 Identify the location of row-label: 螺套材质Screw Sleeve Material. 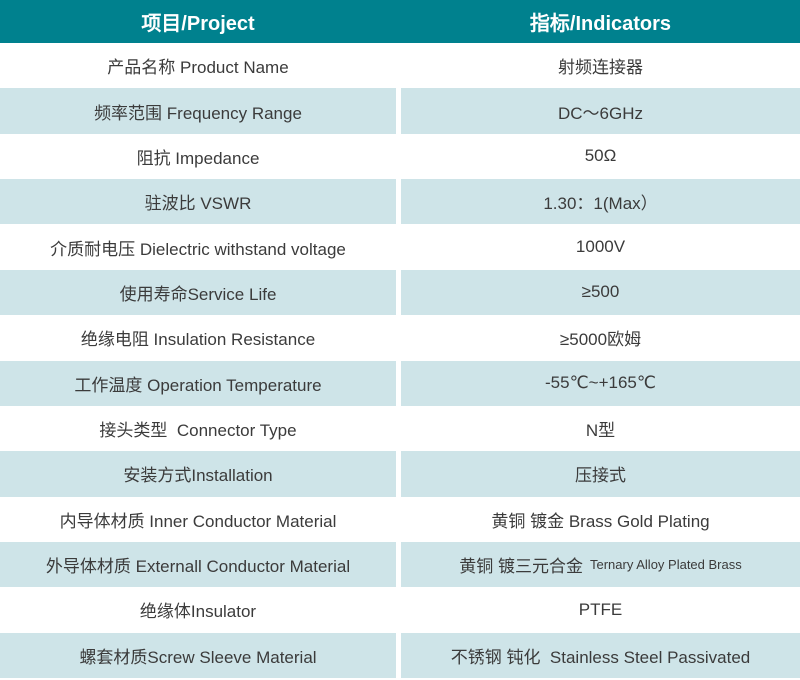
(198, 657).